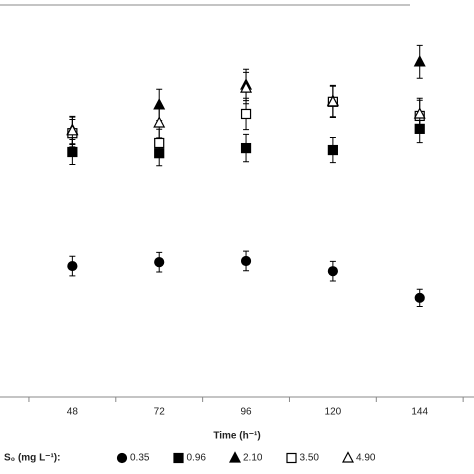  What do you see at coordinates (366, 458) in the screenshot?
I see `legend-label: 4.90` at bounding box center [366, 458].